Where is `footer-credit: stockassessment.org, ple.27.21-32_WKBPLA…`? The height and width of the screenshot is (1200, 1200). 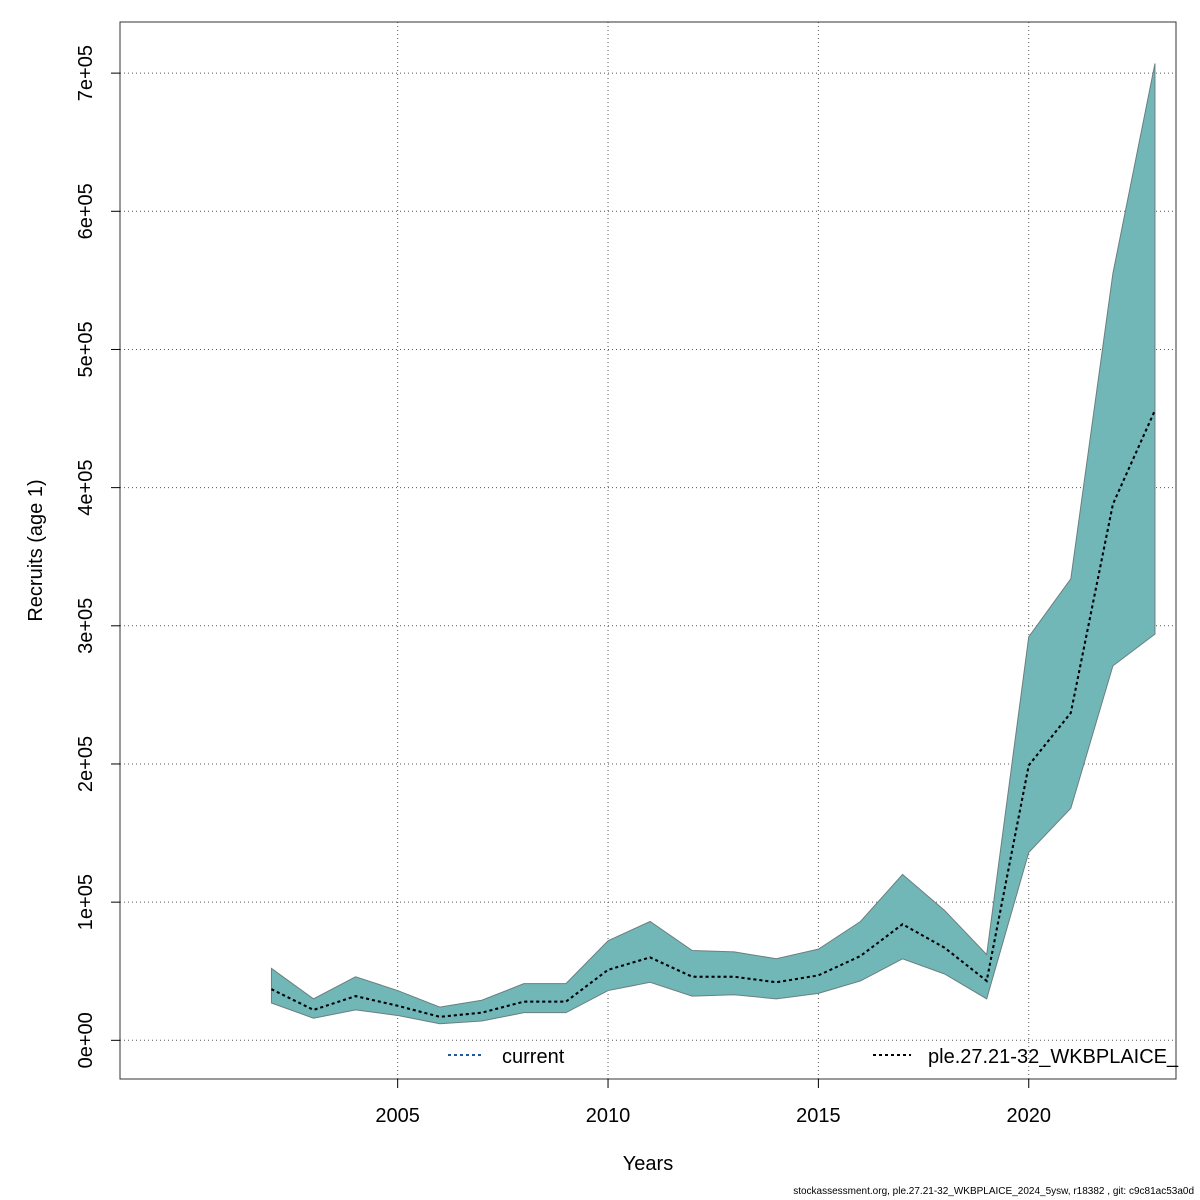 footer-credit: stockassessment.org, ple.27.21-32_WKBPLA… is located at coordinates (993, 1191).